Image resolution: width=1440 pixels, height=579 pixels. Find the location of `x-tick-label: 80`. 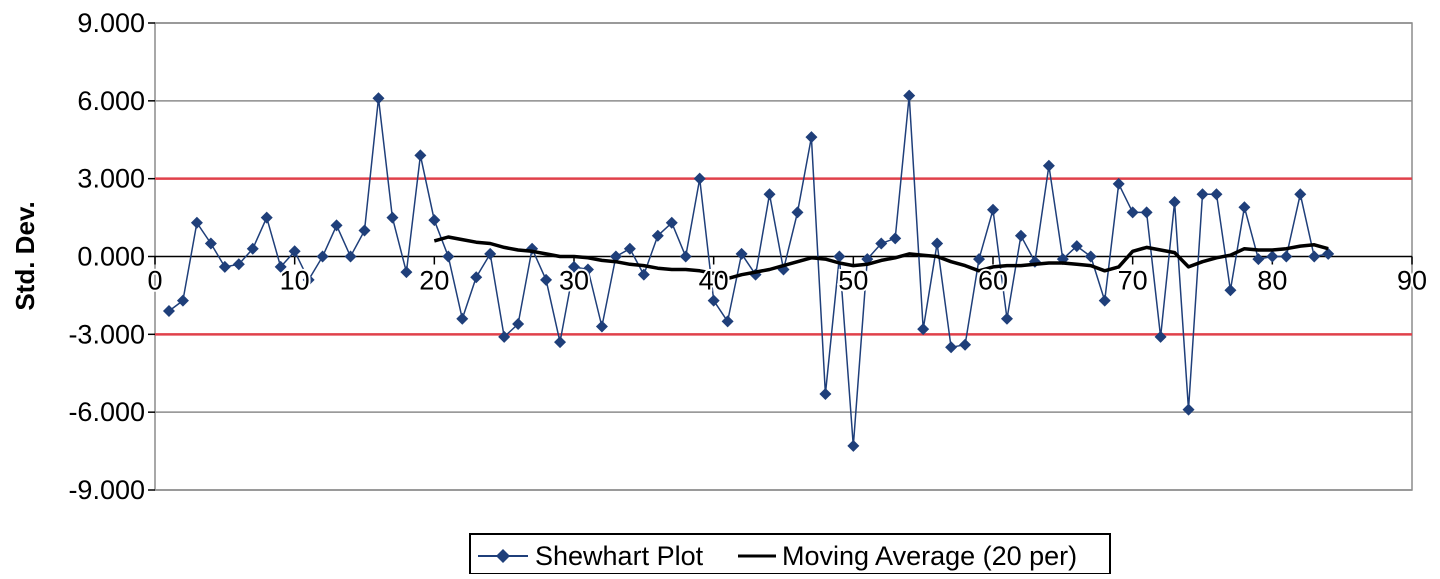

x-tick-label: 80 is located at coordinates (1272, 281).